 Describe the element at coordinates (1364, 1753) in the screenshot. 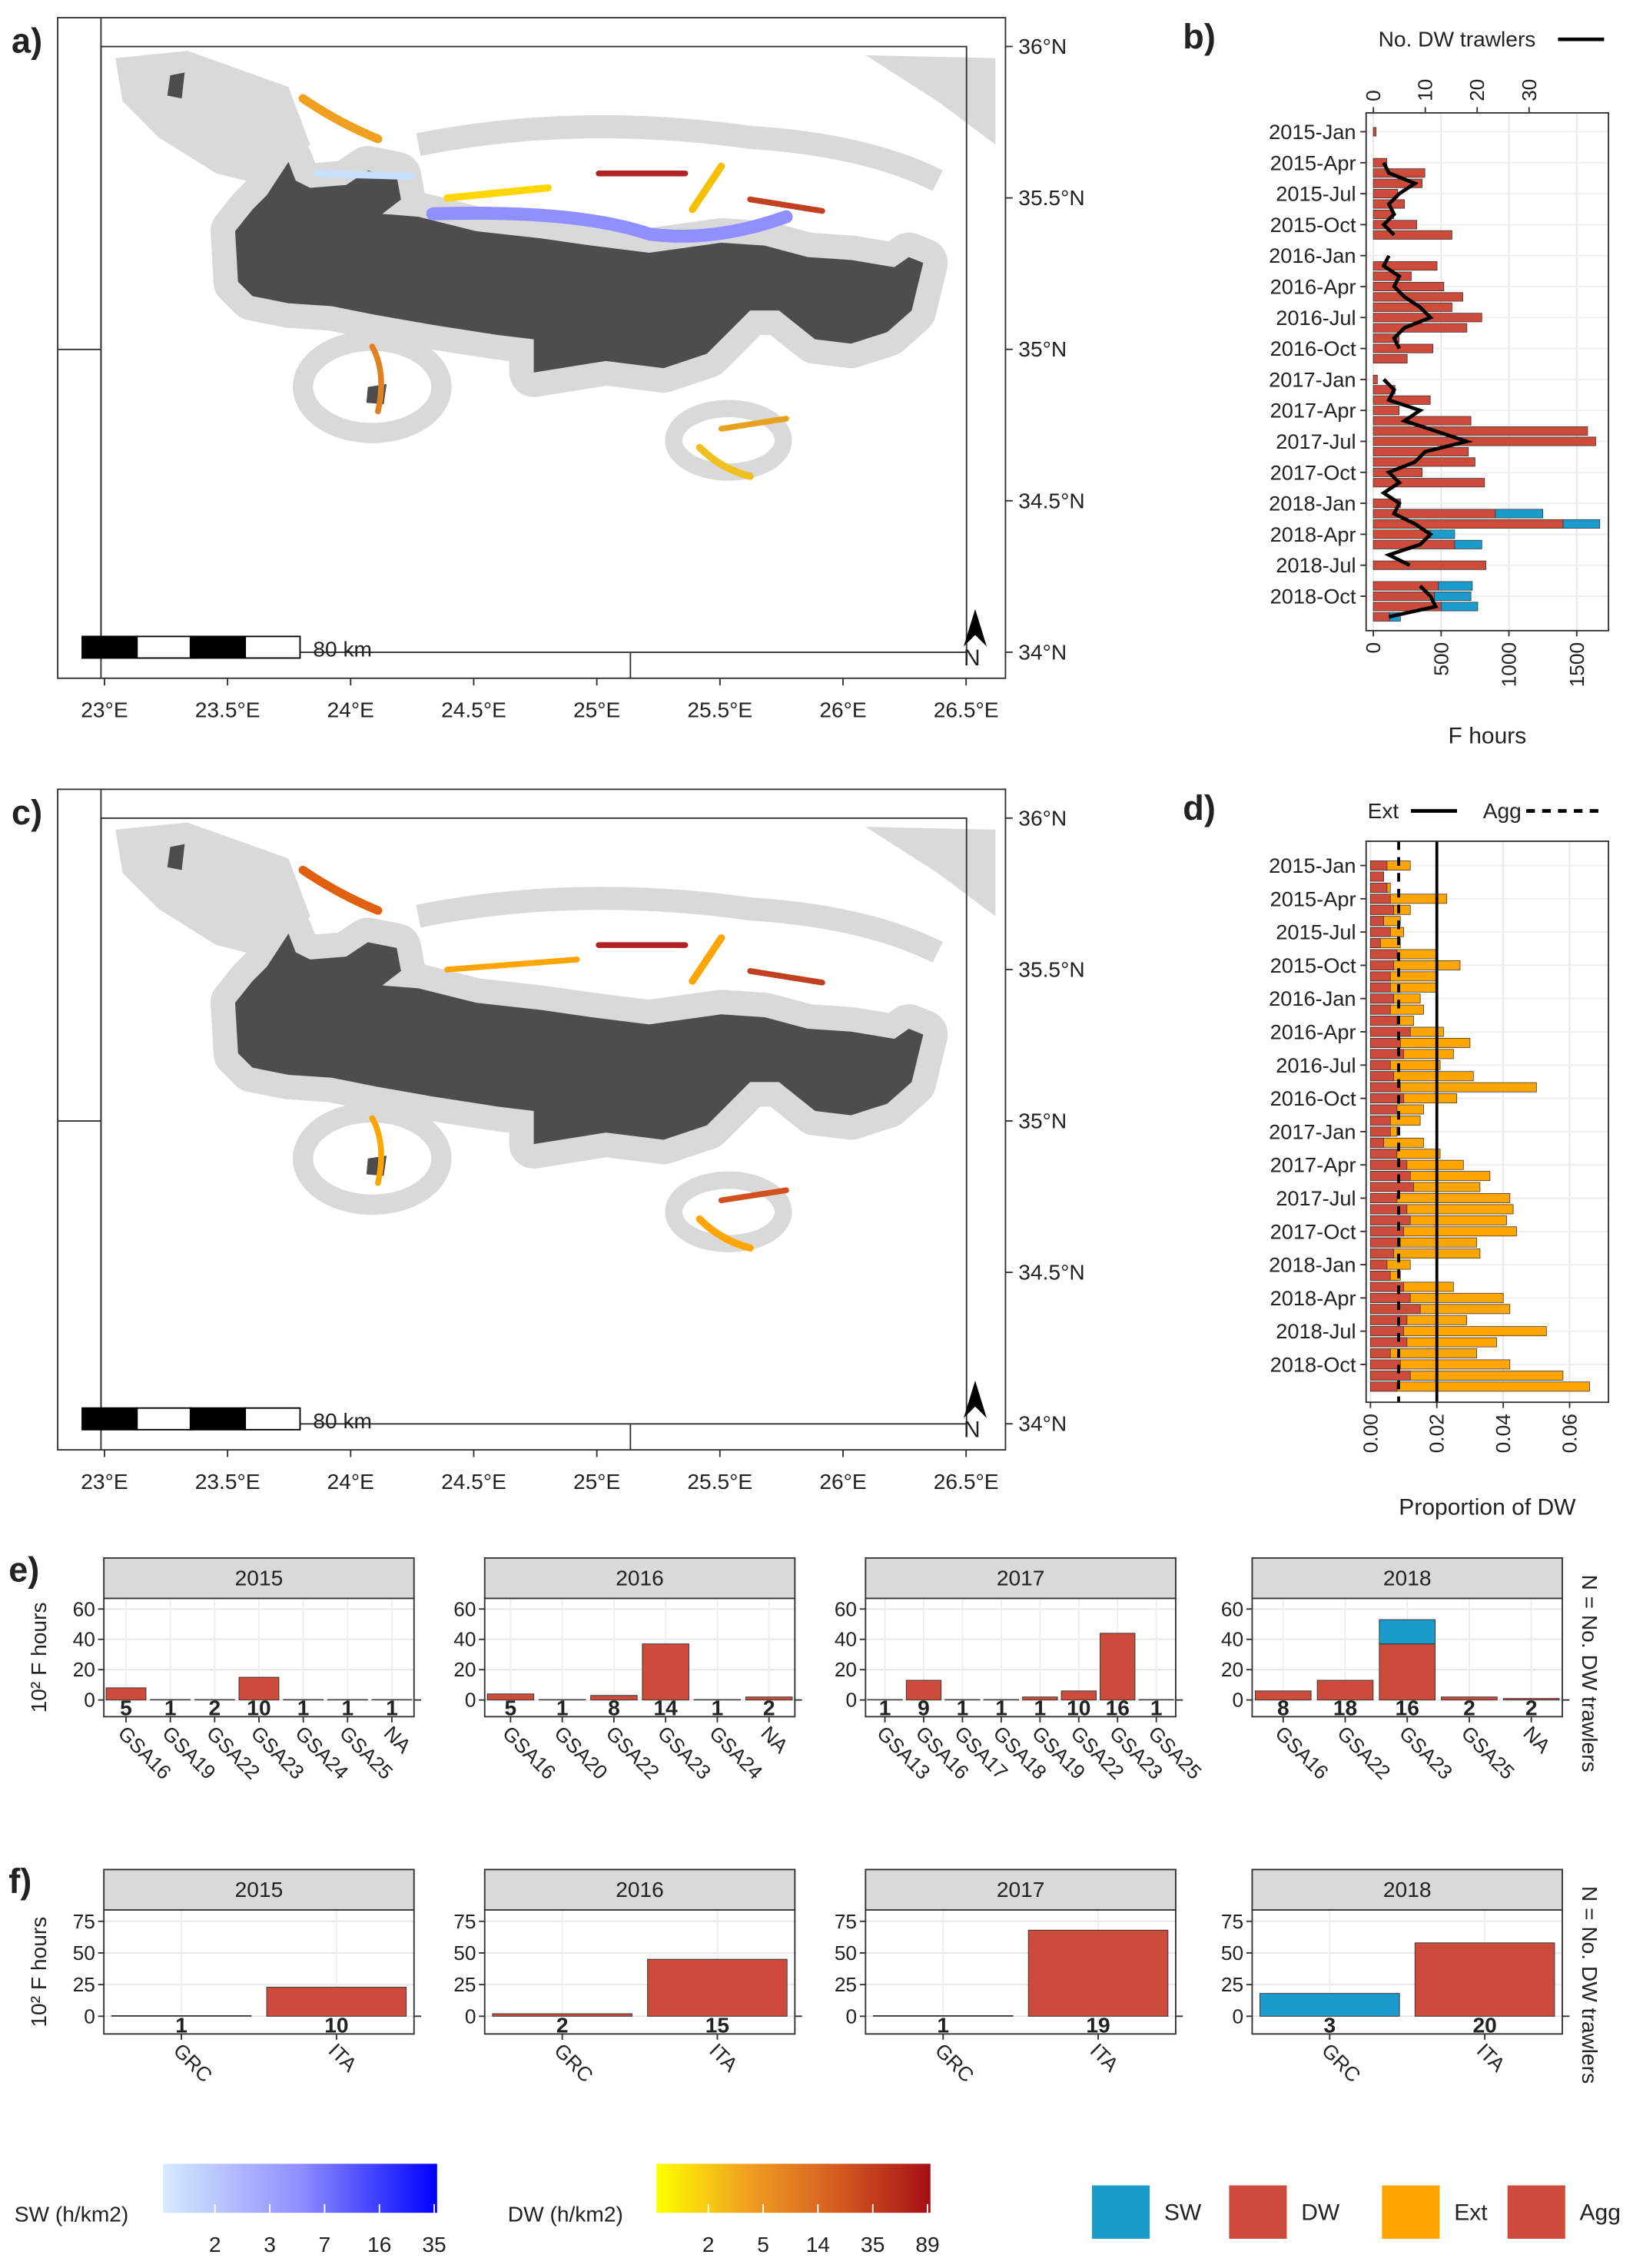

I see `x-tick-label: GSA22` at that location.